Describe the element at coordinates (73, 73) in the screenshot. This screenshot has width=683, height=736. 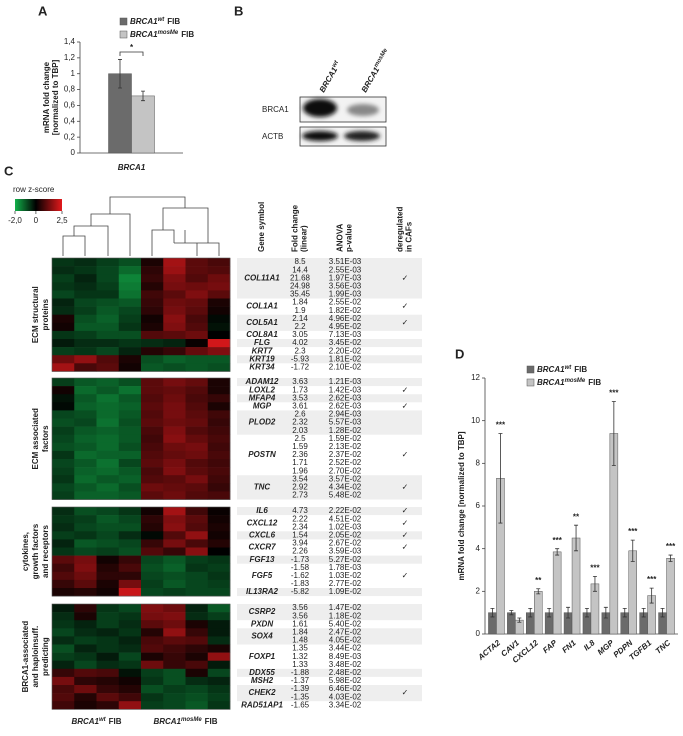
I see `y-tick-label: 1` at that location.